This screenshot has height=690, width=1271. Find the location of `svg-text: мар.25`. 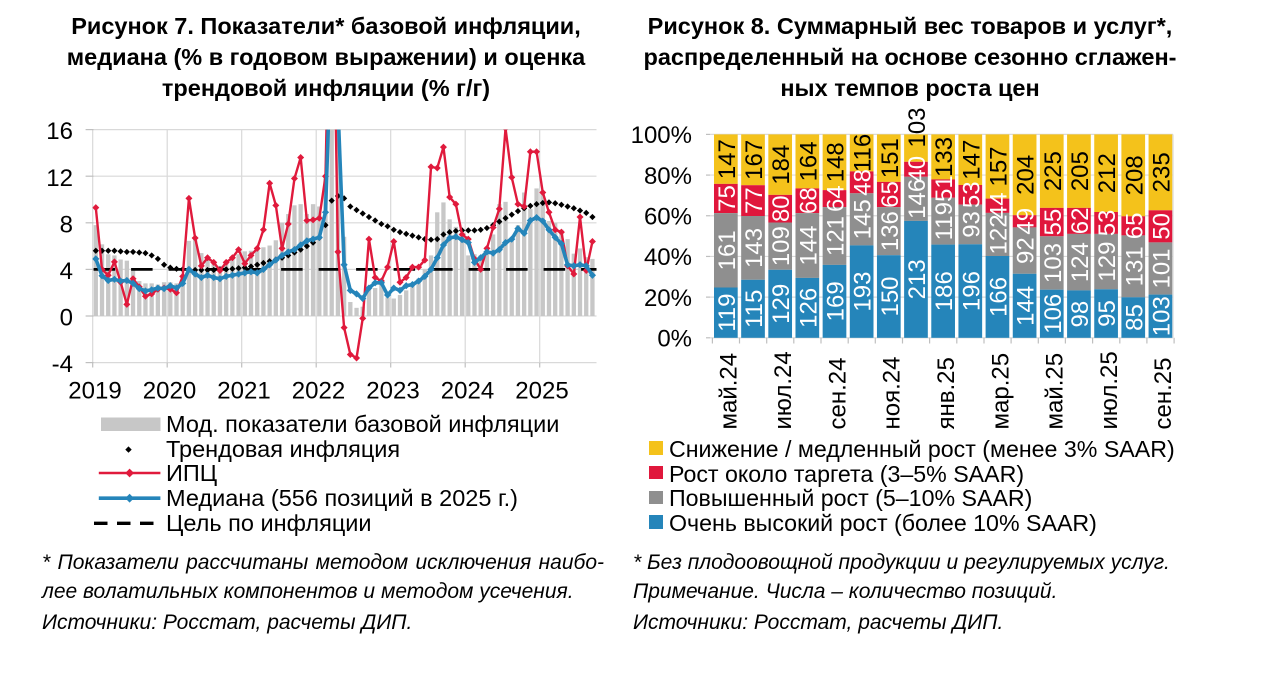

svg-text: мар.25 is located at coordinates (1000, 391).